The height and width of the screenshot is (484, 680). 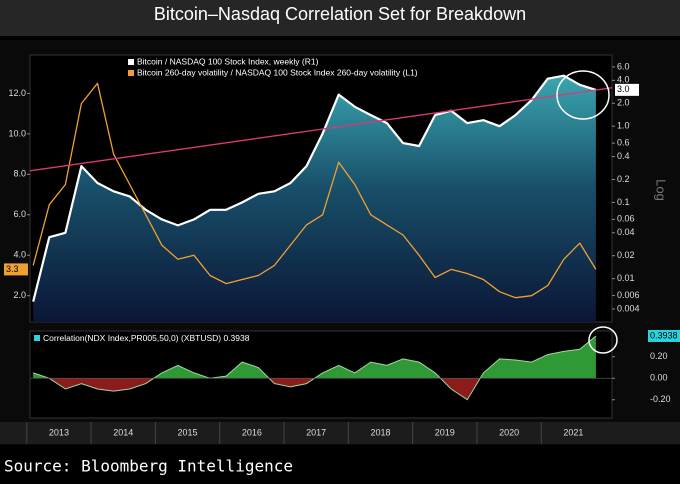 I want to click on y2-tick-label: 0.6, so click(x=623, y=143).